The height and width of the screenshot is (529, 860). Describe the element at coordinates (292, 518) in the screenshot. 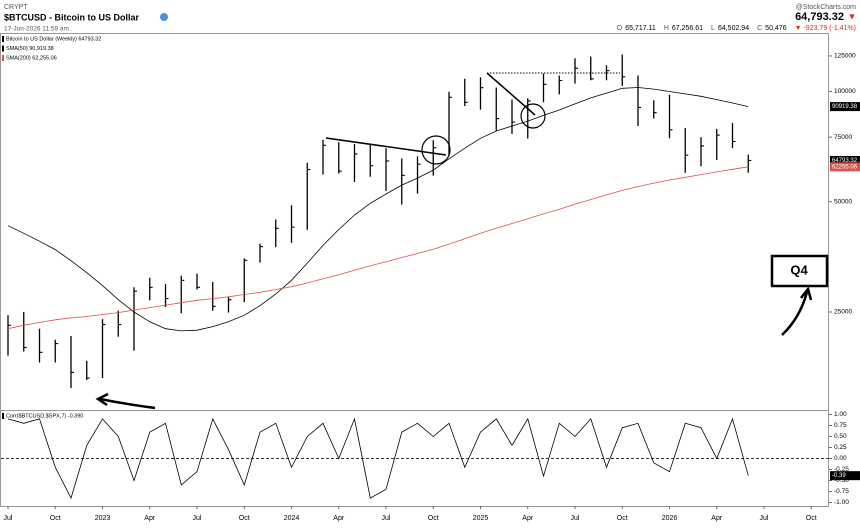

I see `x-tick-label: 2024` at that location.